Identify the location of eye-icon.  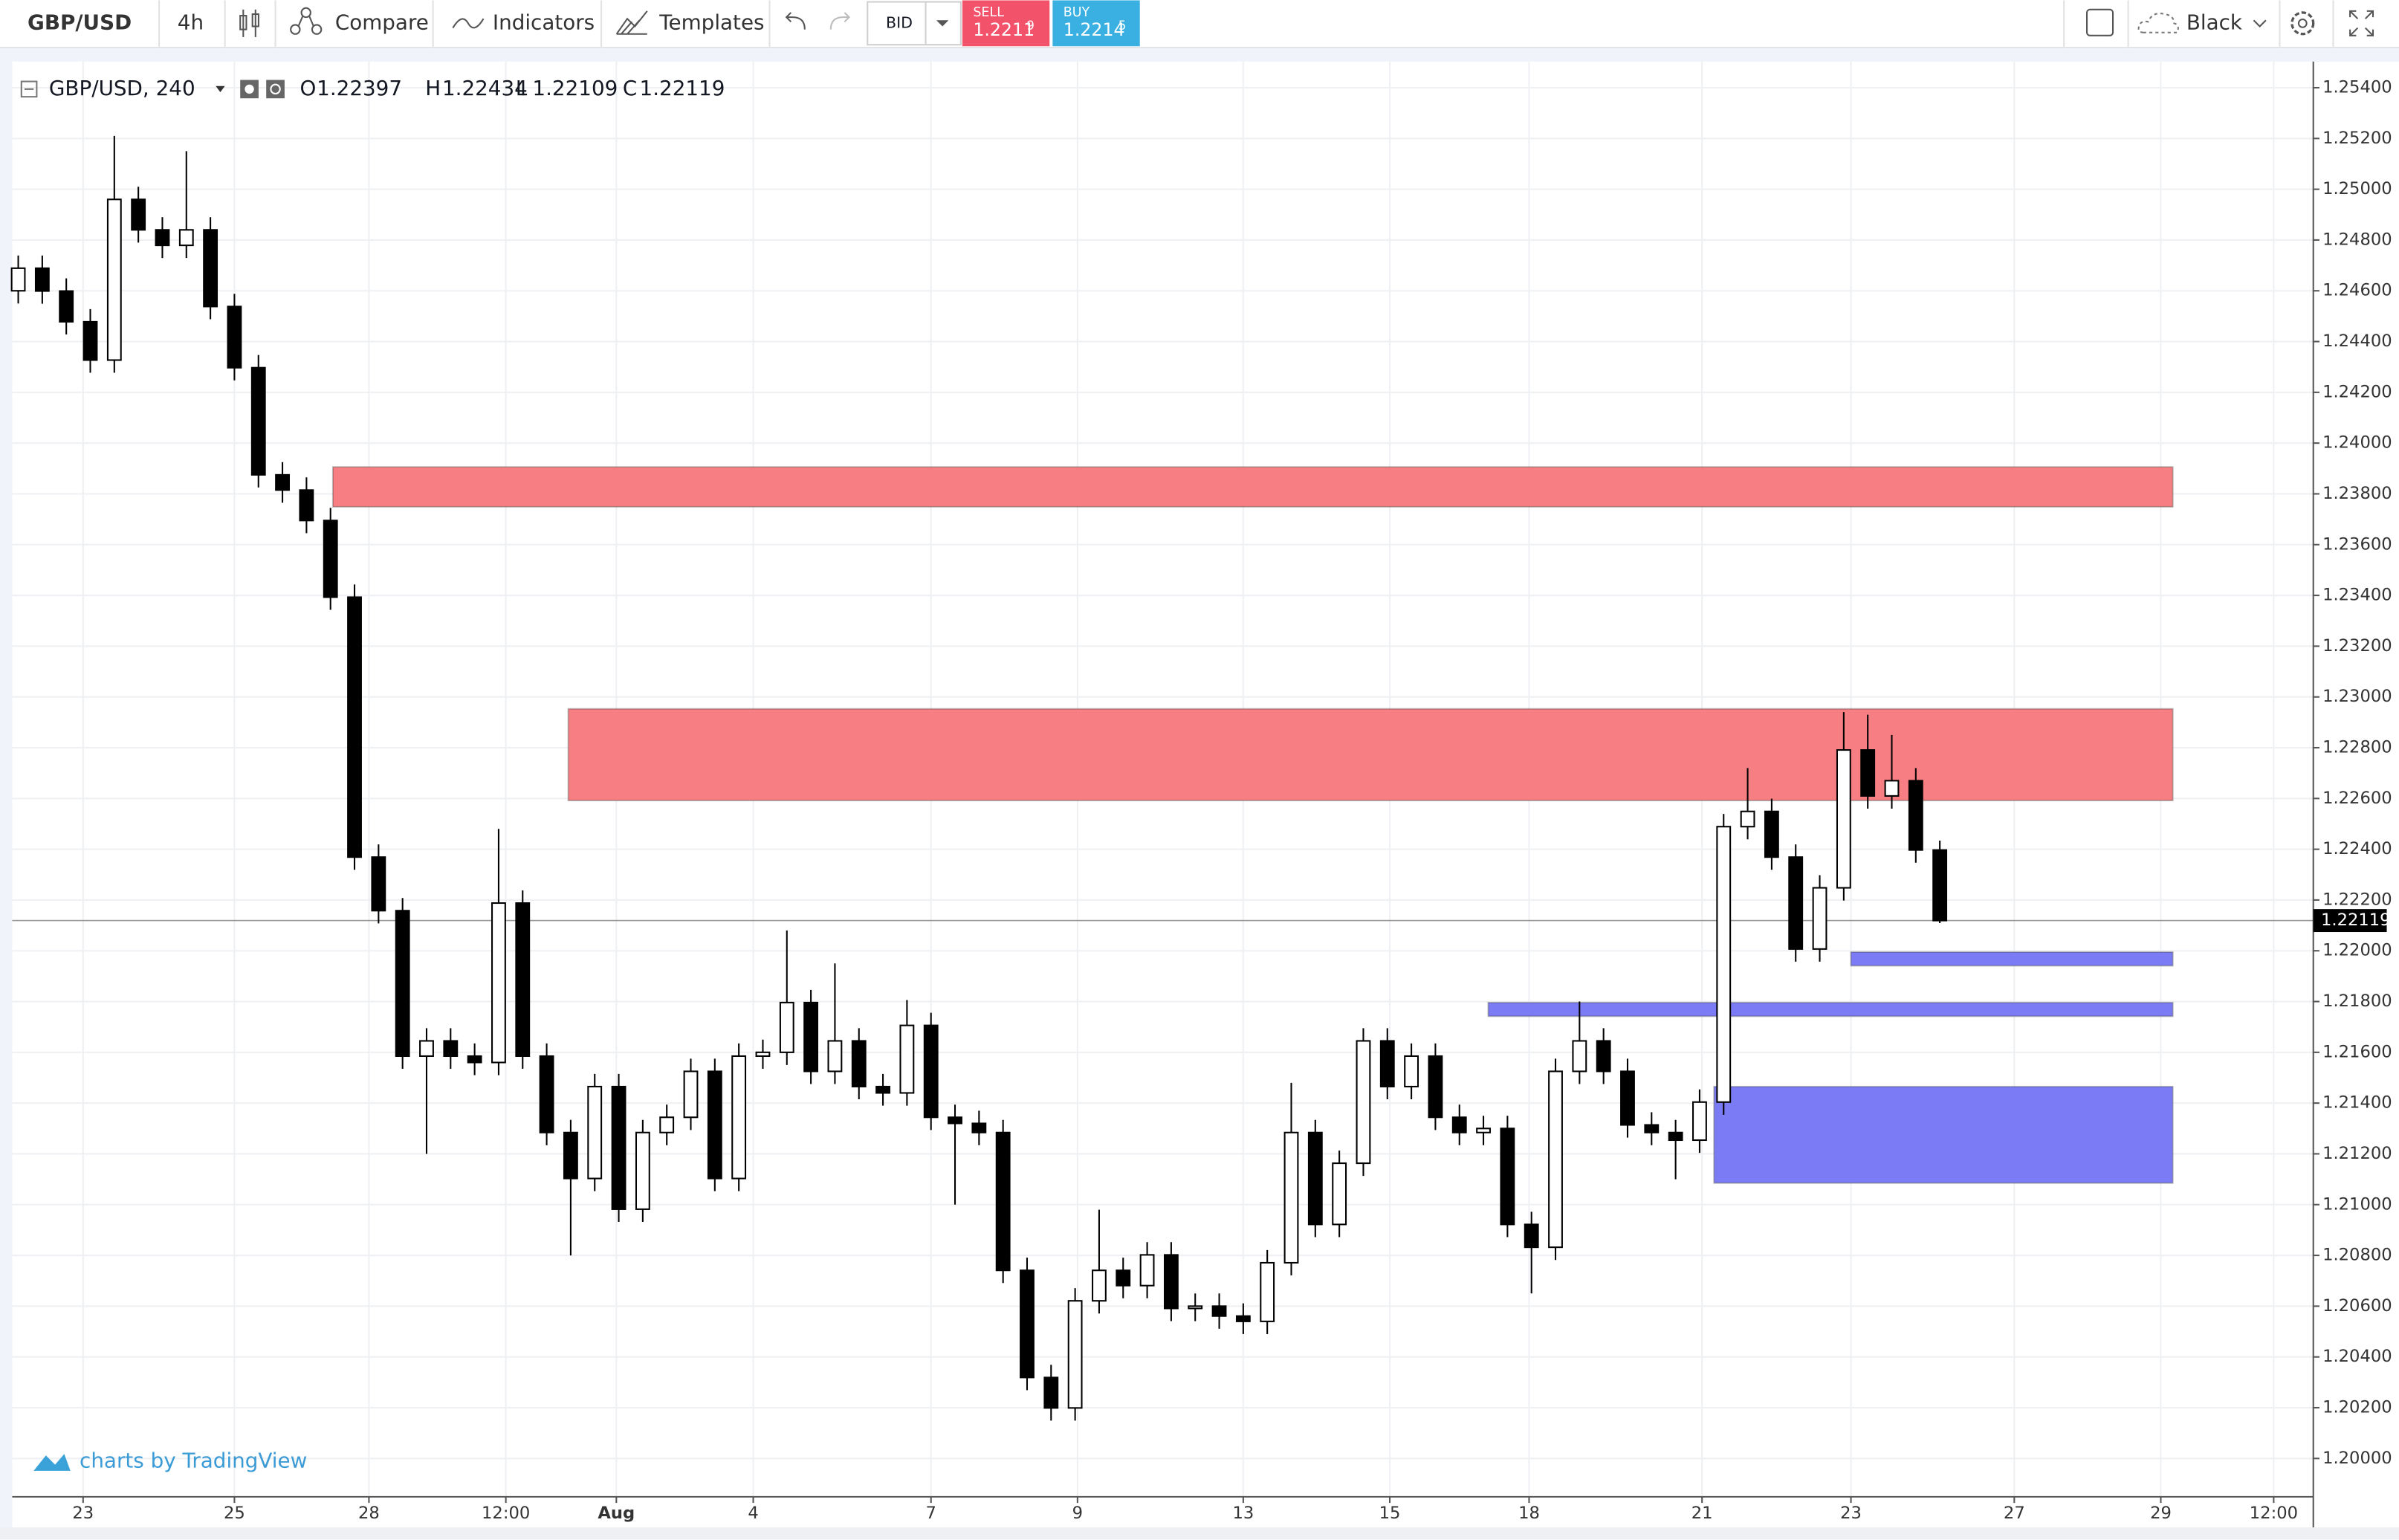
(249, 89).